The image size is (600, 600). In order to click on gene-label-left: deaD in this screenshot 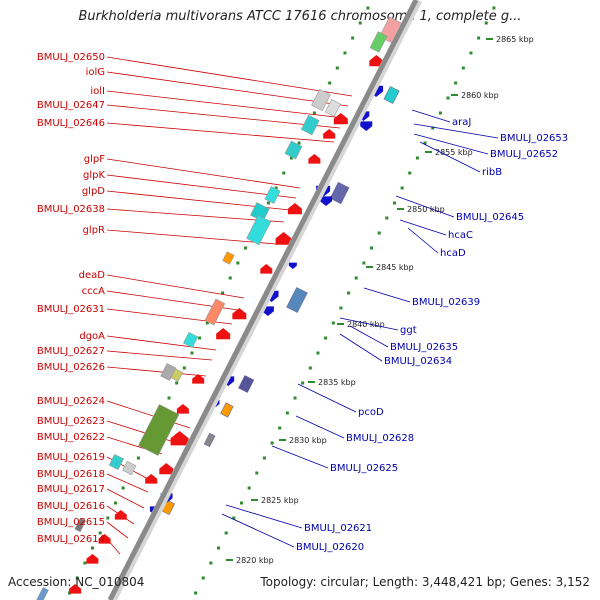, I will do `click(92, 275)`.